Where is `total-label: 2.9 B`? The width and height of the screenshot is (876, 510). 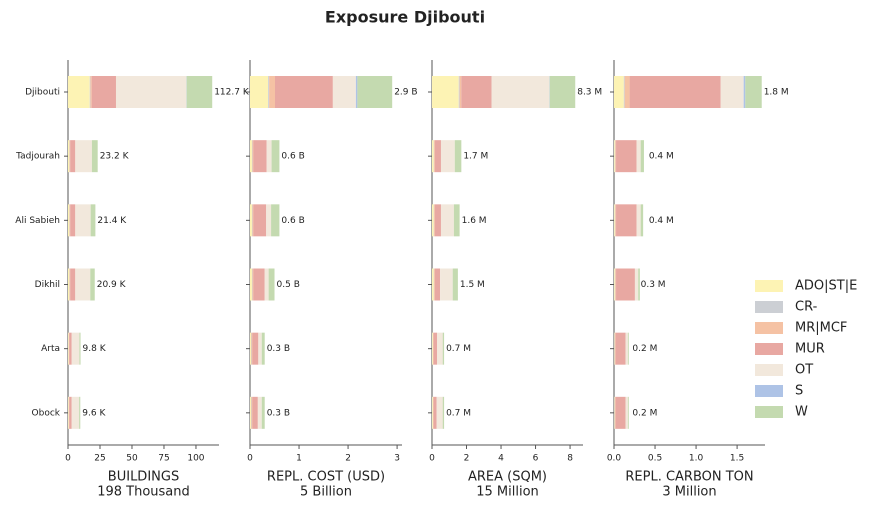
total-label: 2.9 B is located at coordinates (405, 93).